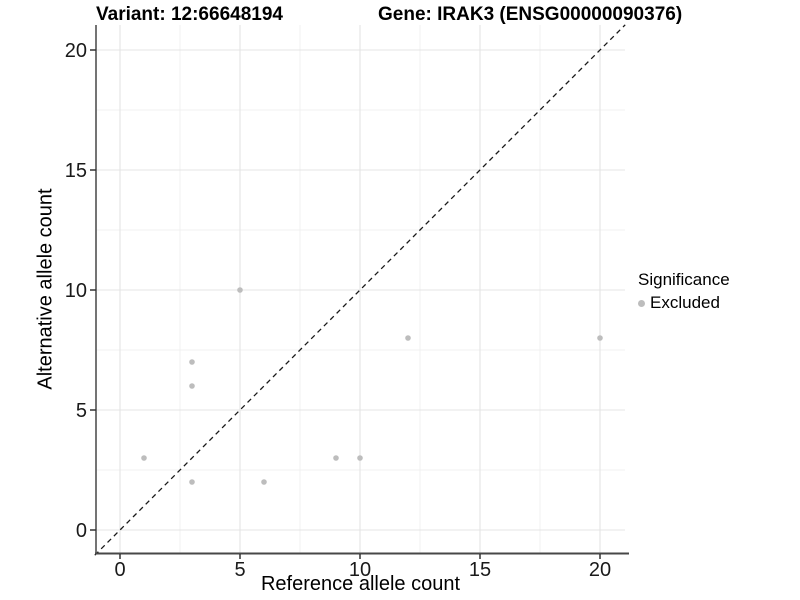  Describe the element at coordinates (45, 289) in the screenshot. I see `y-axis-title: Alternative allele count` at that location.